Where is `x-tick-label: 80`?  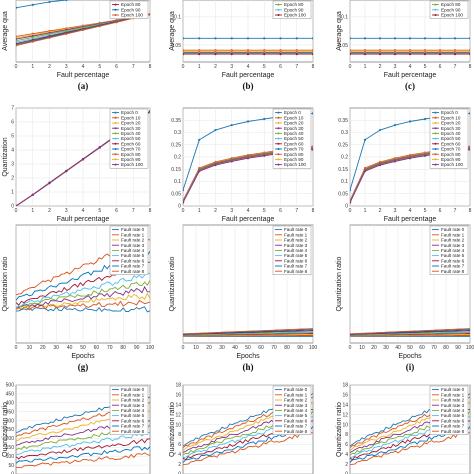 x-tick-label: 80 is located at coordinates (446, 348).